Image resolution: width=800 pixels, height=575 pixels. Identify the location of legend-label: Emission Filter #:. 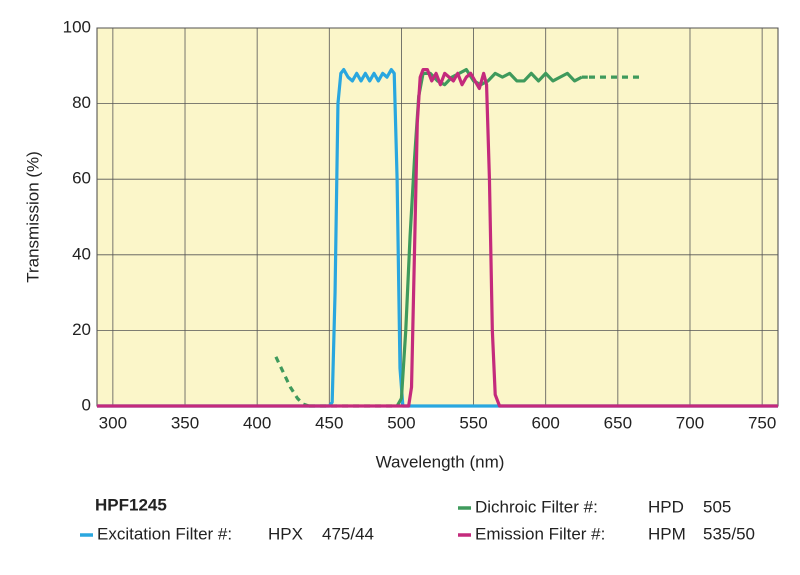
(540, 533).